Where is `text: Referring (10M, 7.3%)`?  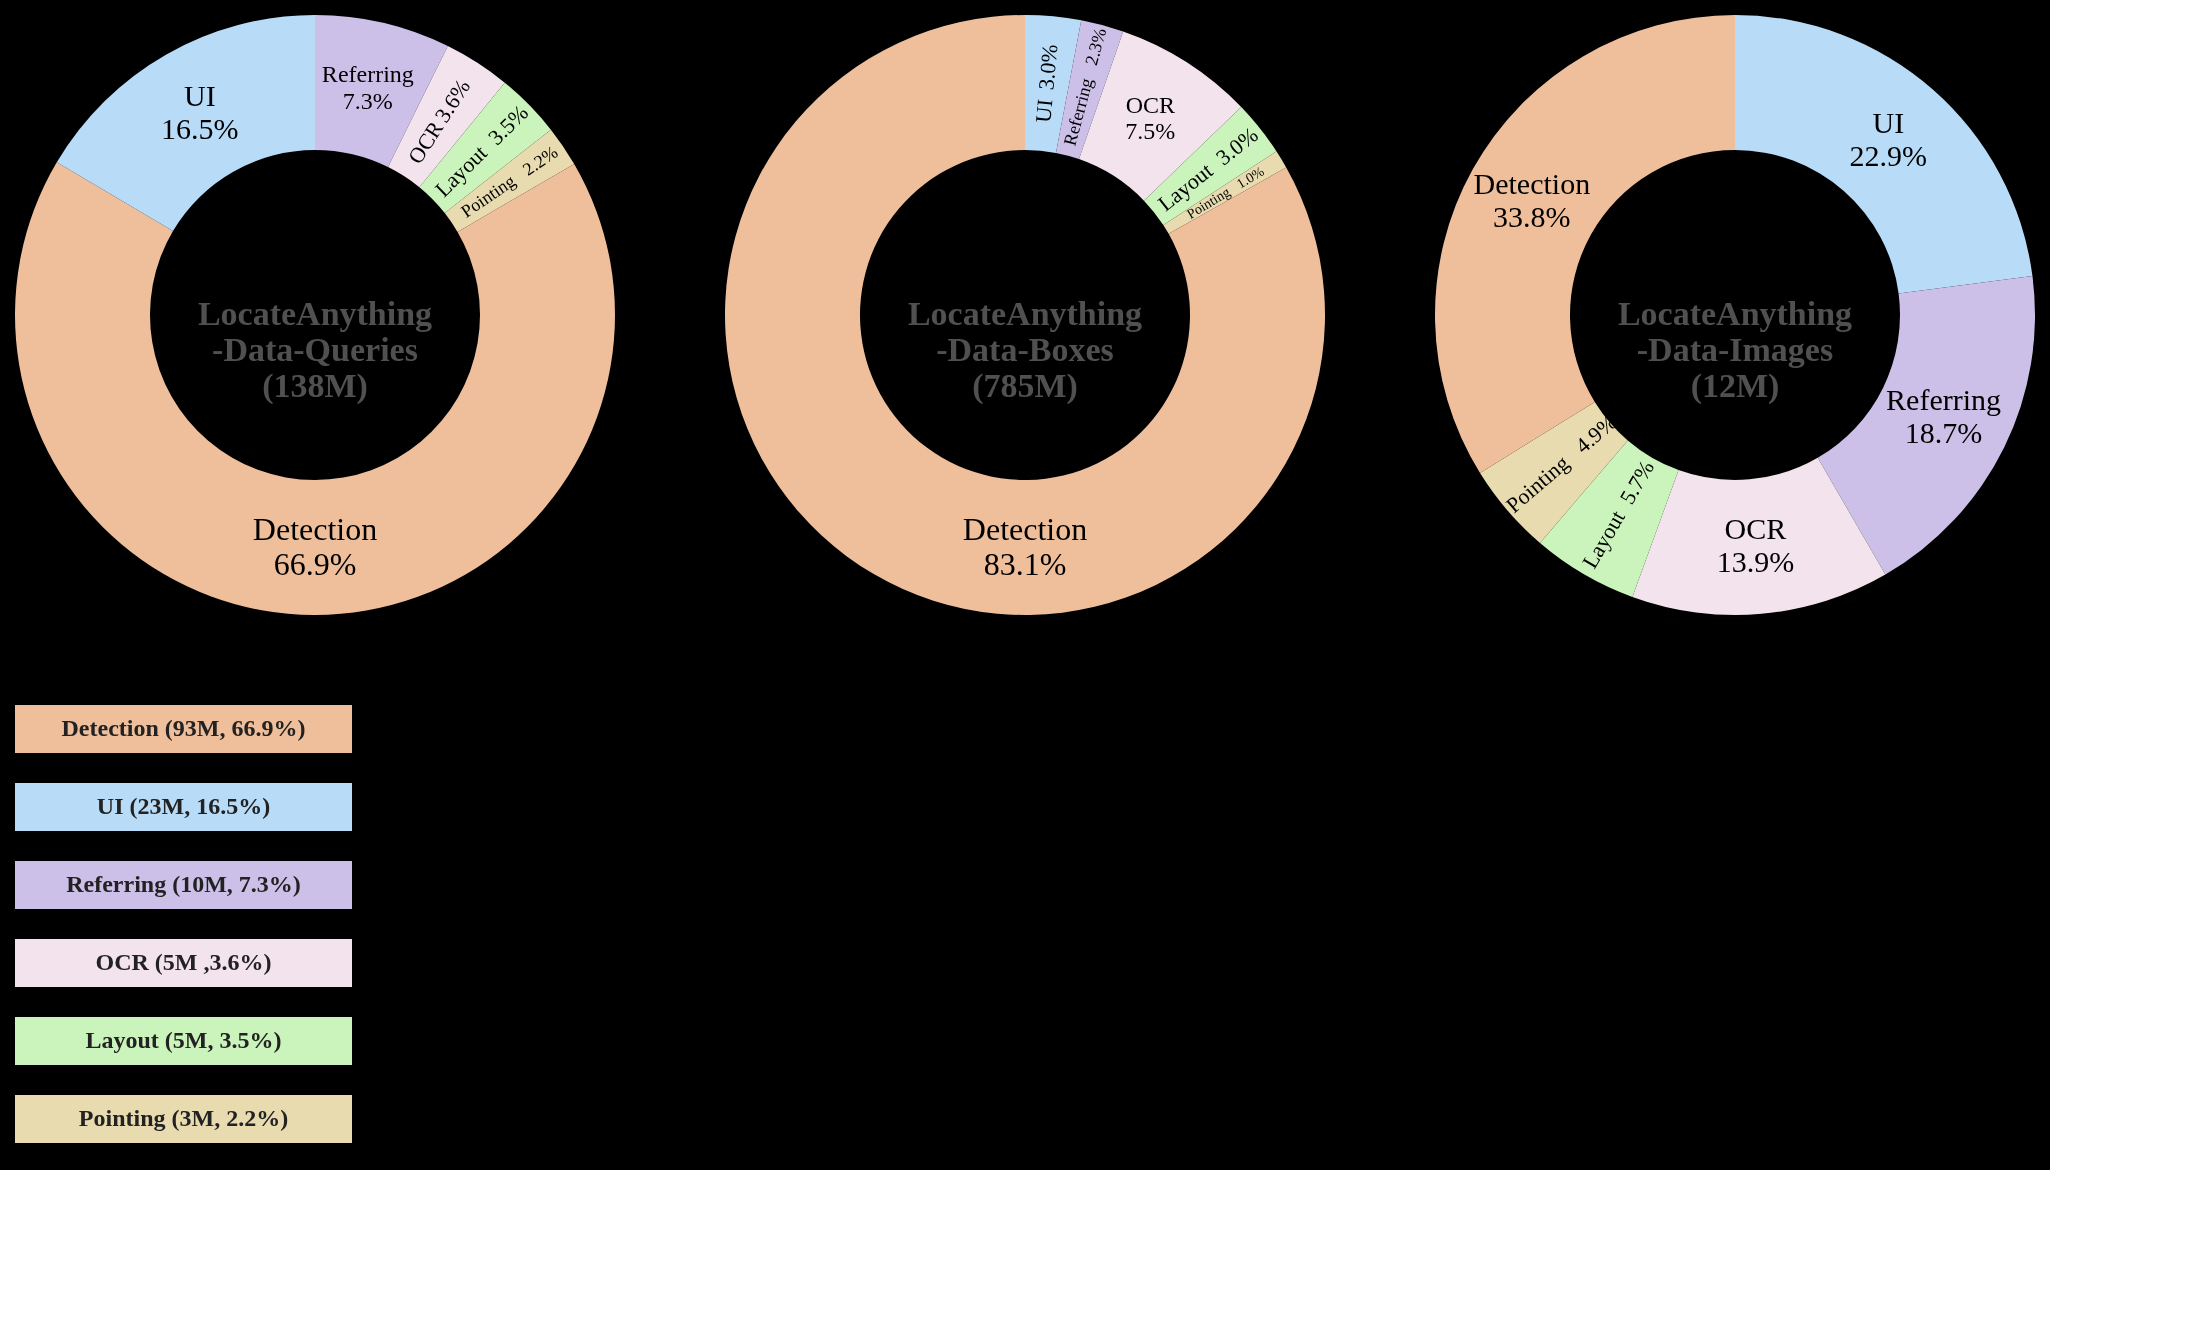
text: Referring (10M, 7.3%) is located at coordinates (183, 884).